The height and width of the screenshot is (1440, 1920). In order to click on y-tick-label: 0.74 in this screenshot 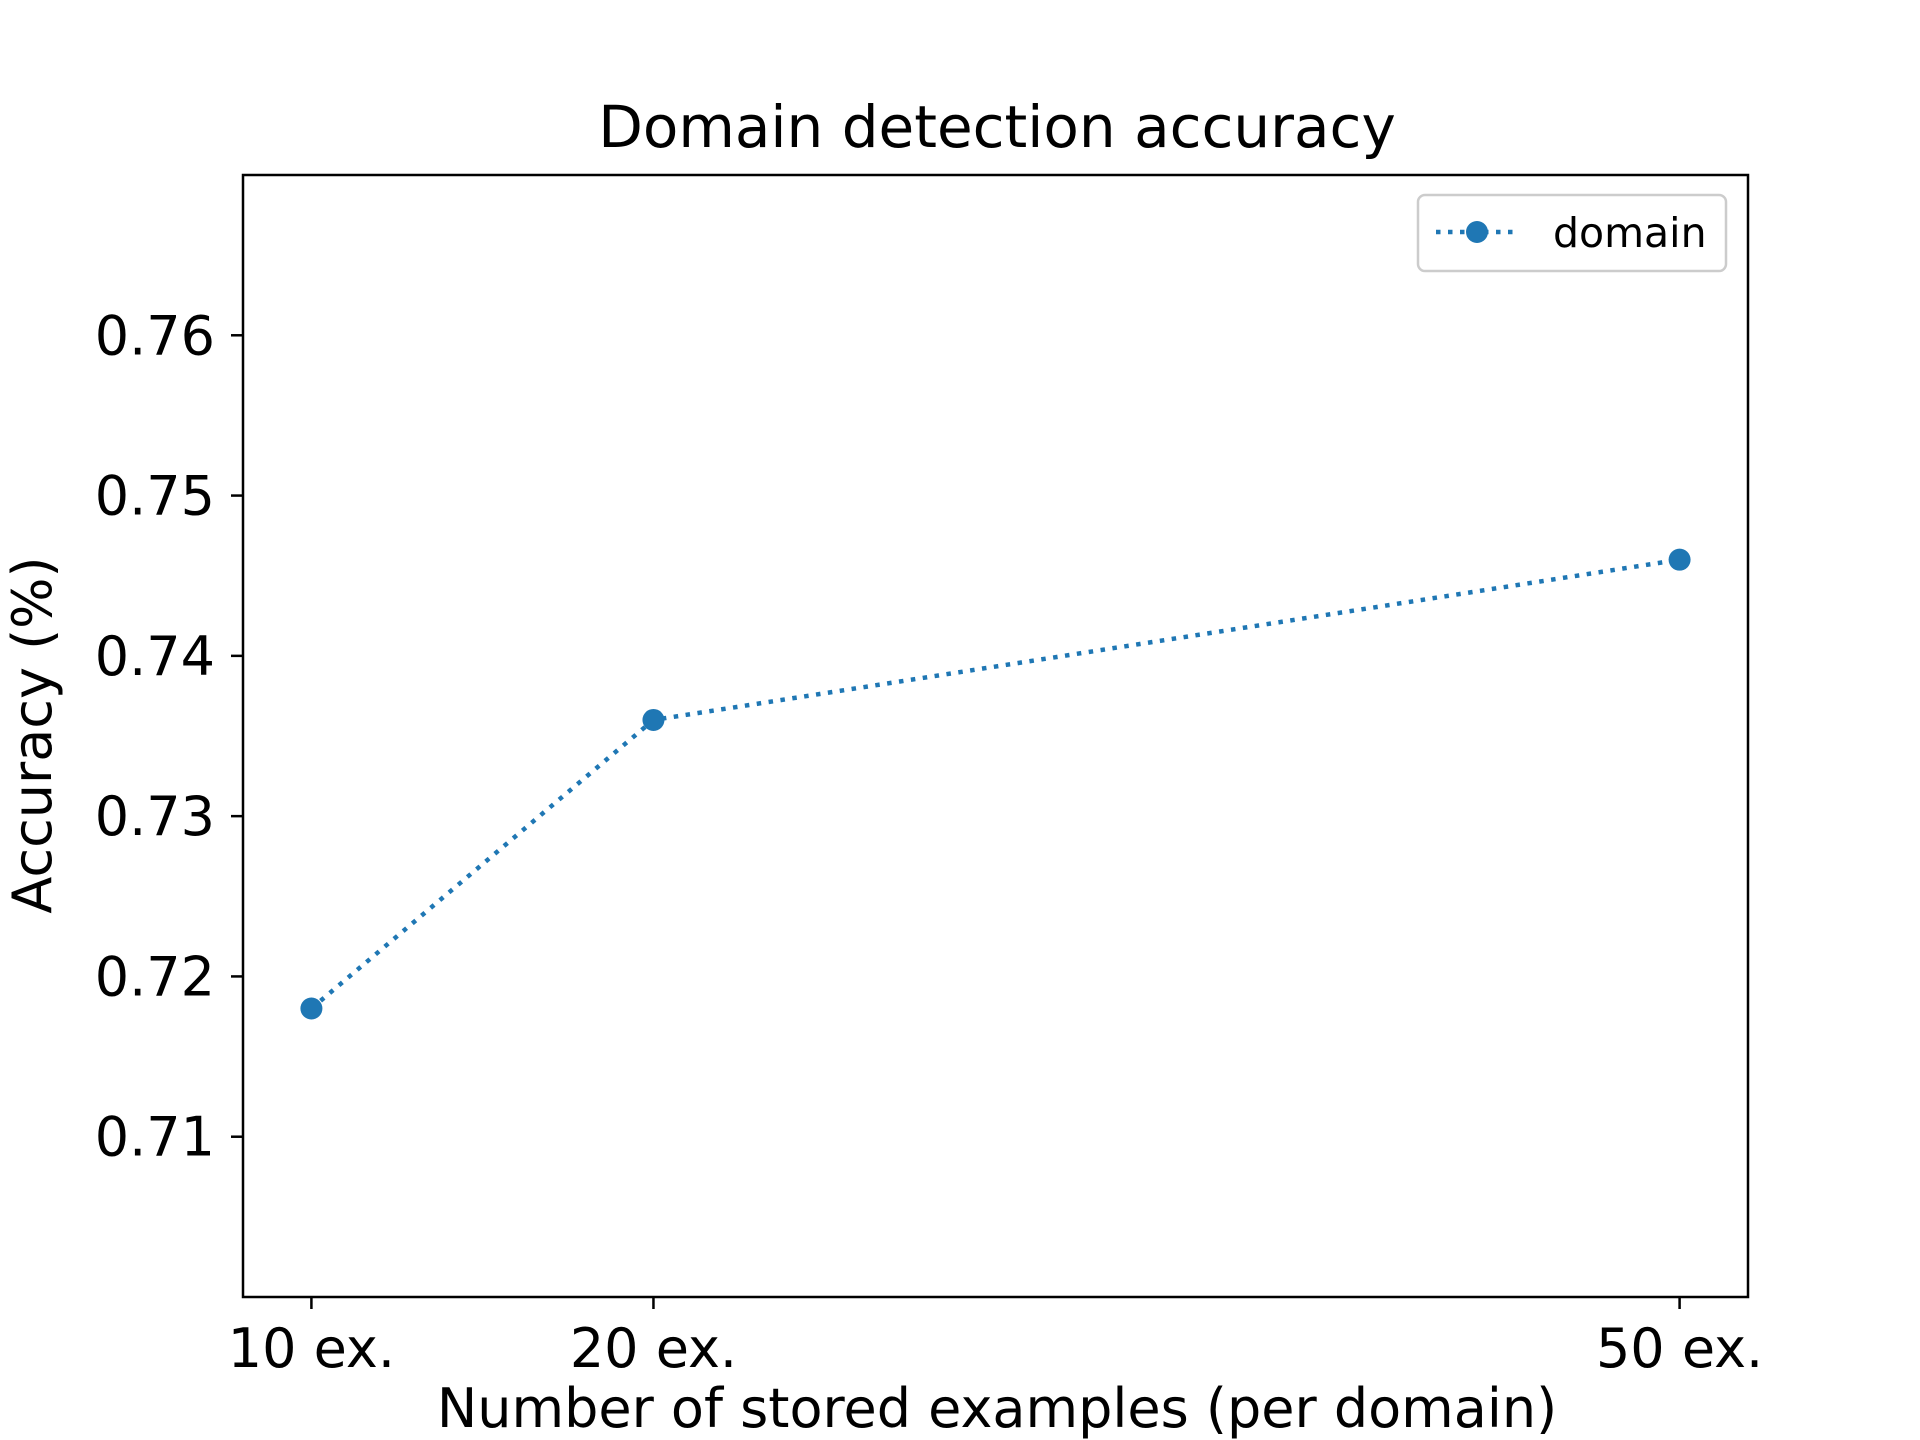, I will do `click(155, 656)`.